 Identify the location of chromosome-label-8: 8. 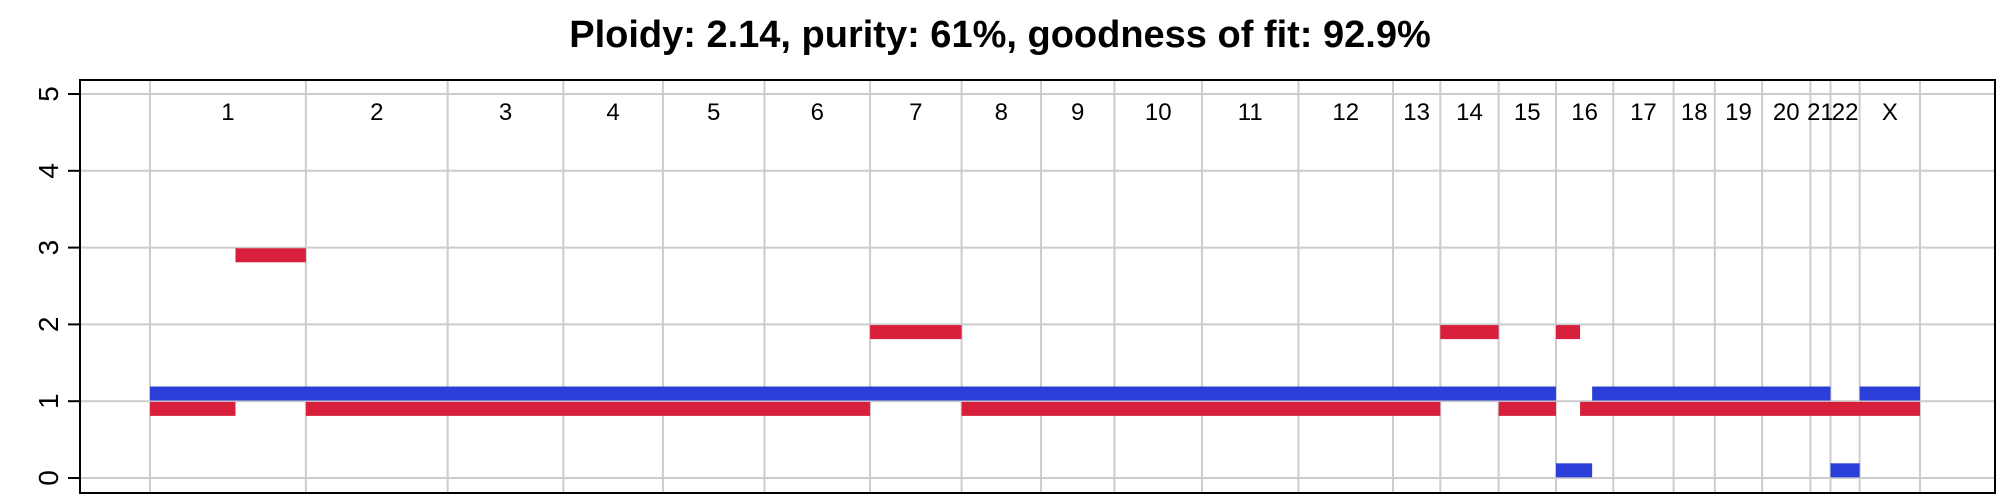
(1001, 112).